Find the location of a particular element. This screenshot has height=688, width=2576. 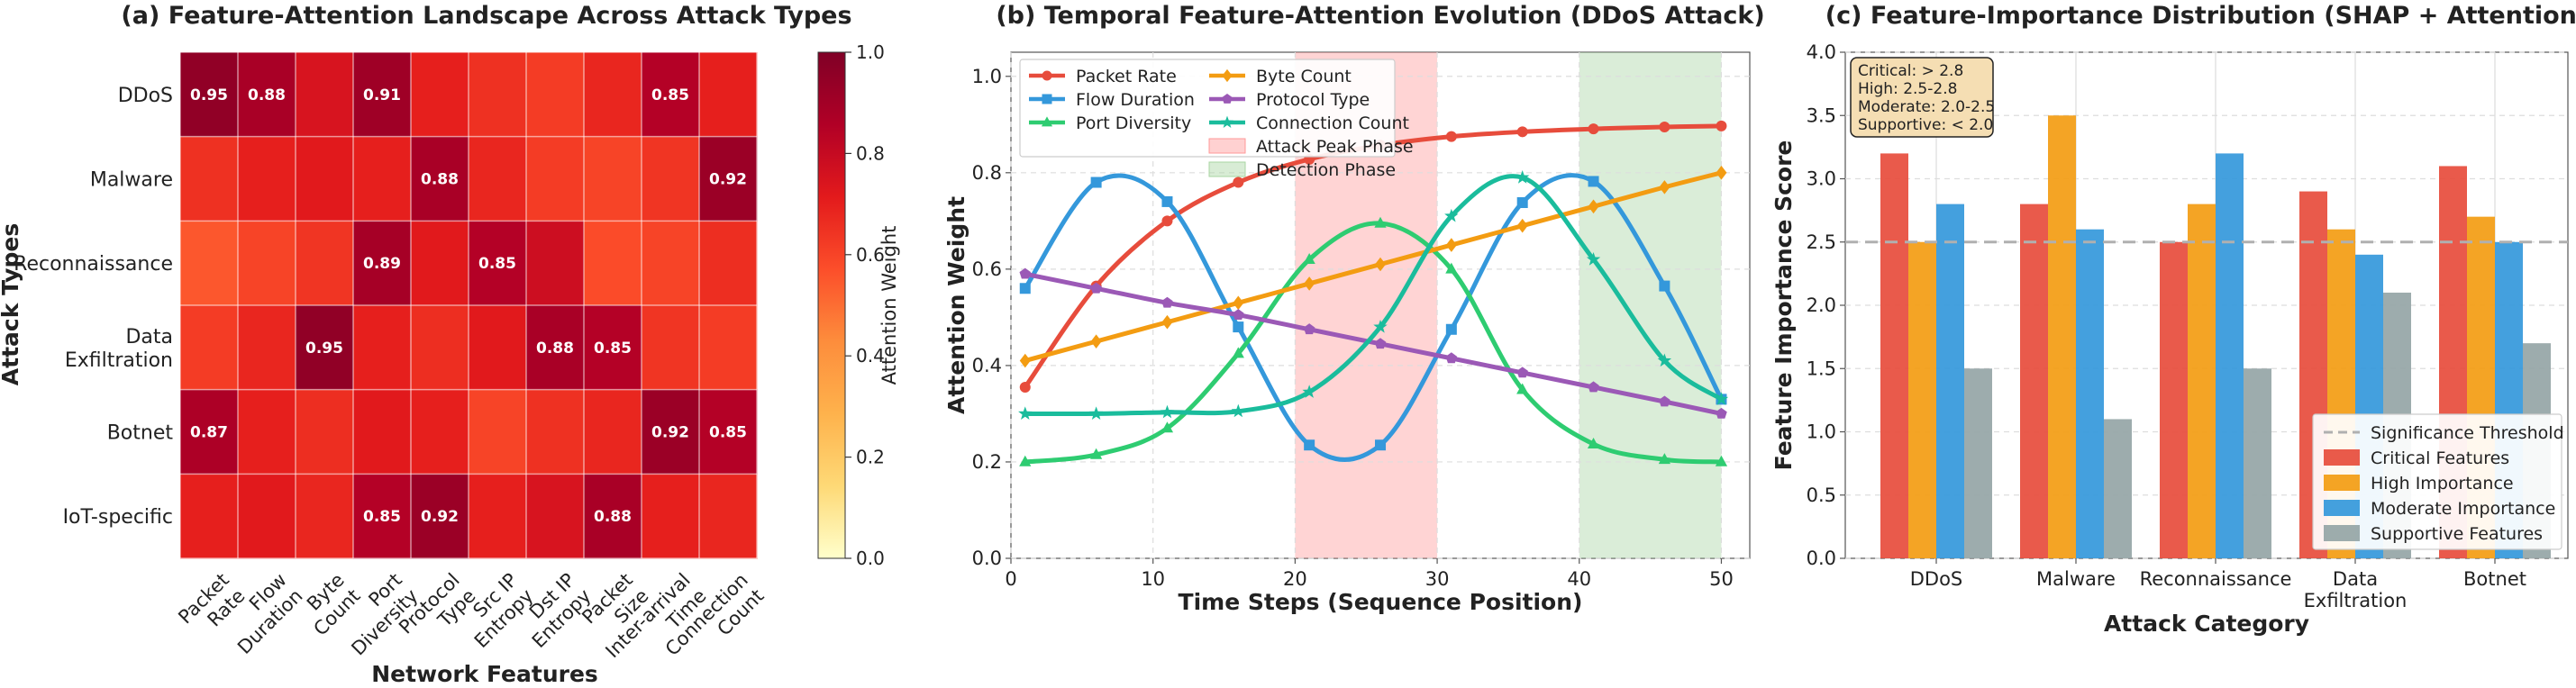

line-chart-x-axis-label: Time Steps (Sequence Position) is located at coordinates (1381, 602).